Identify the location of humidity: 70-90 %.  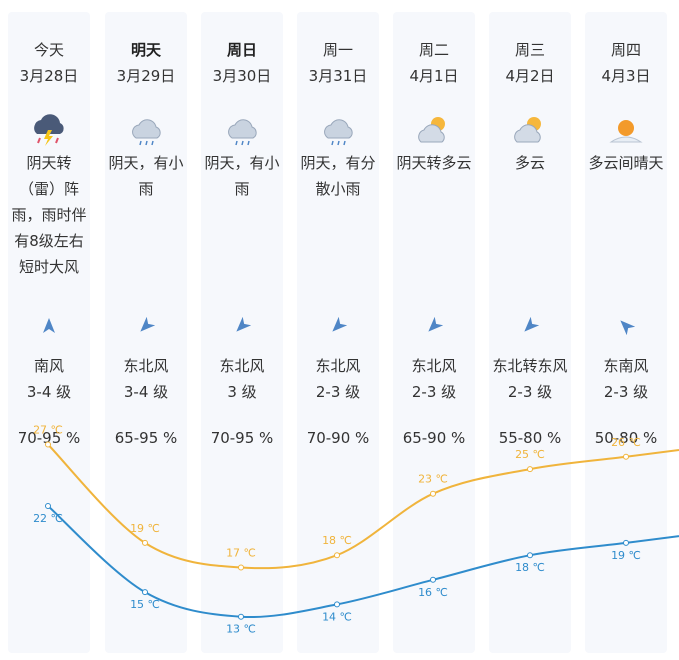
(338, 438).